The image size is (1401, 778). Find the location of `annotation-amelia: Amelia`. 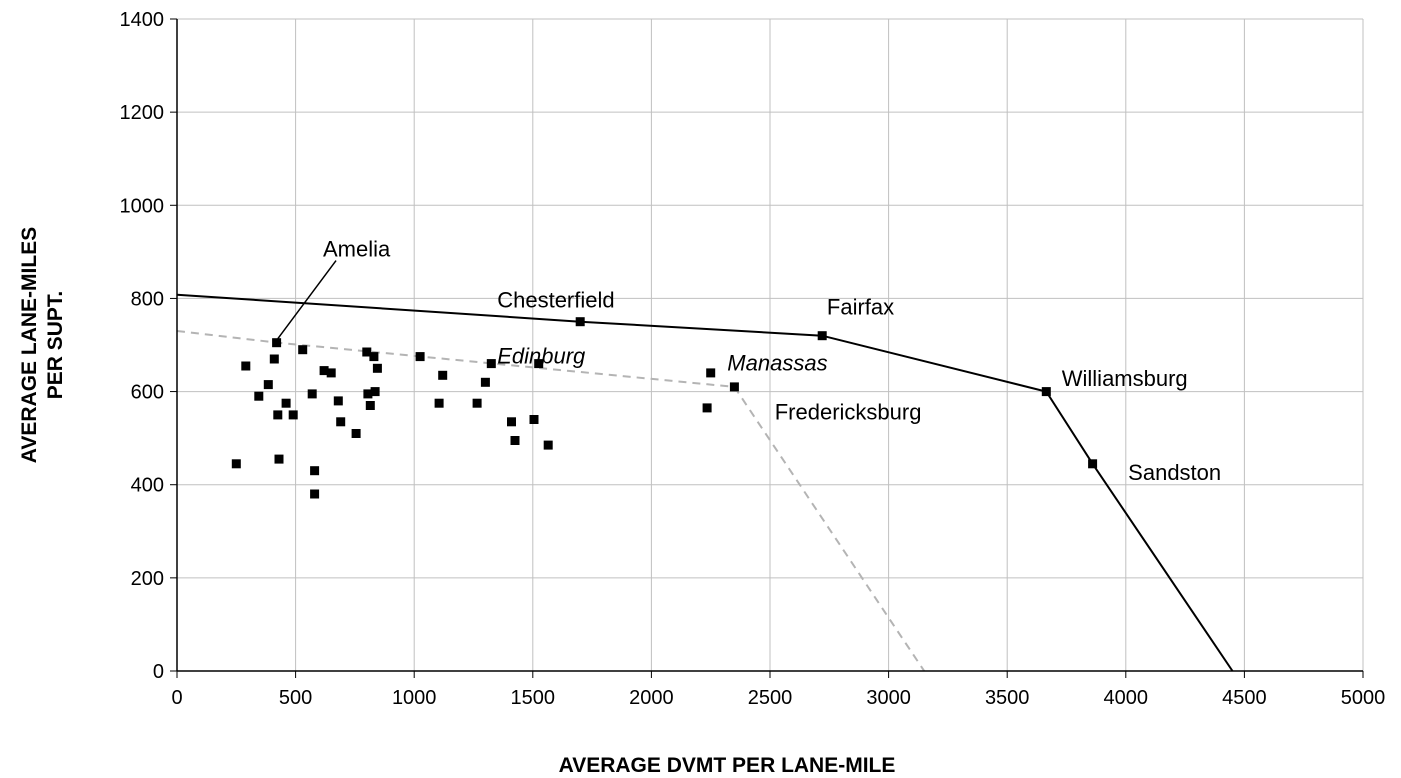

annotation-amelia: Amelia is located at coordinates (357, 249).